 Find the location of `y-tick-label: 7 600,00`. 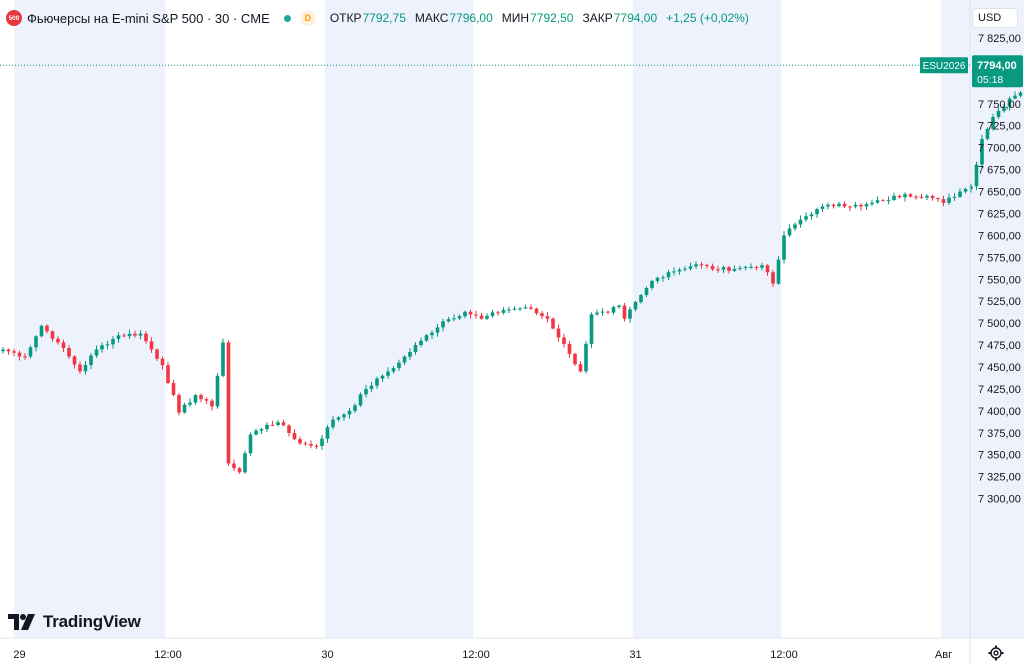

y-tick-label: 7 600,00 is located at coordinates (999, 236).